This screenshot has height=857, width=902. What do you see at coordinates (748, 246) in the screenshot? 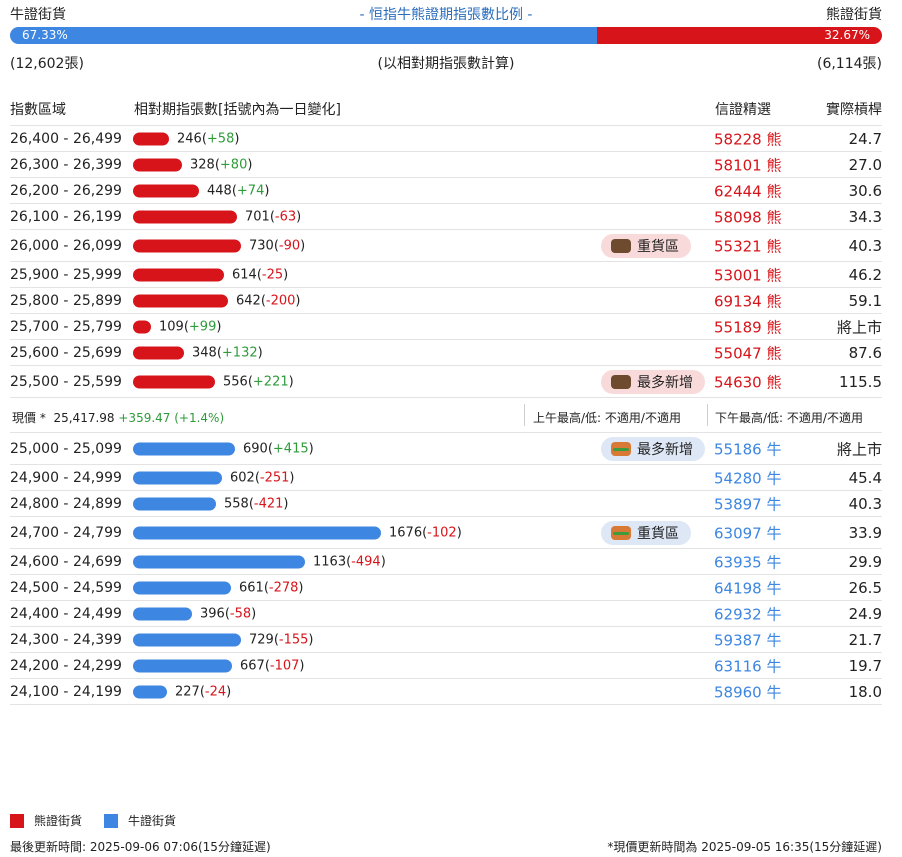
I see `selected-cbbc-link: 55321 熊` at bounding box center [748, 246].